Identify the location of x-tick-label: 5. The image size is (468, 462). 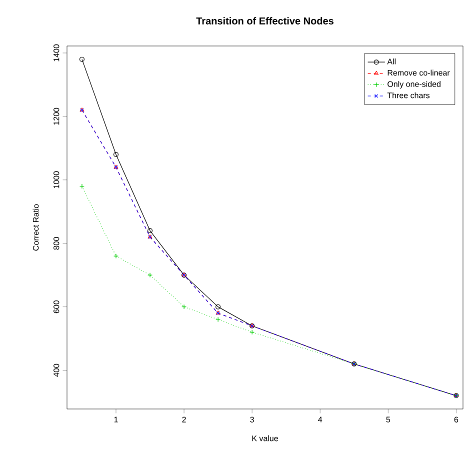
(388, 419).